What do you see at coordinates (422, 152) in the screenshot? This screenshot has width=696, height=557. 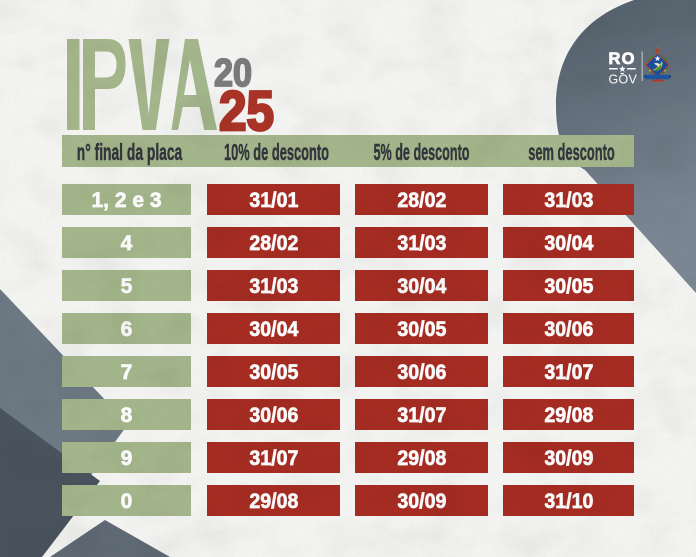 I see `svg-text: 5% de desconto` at bounding box center [422, 152].